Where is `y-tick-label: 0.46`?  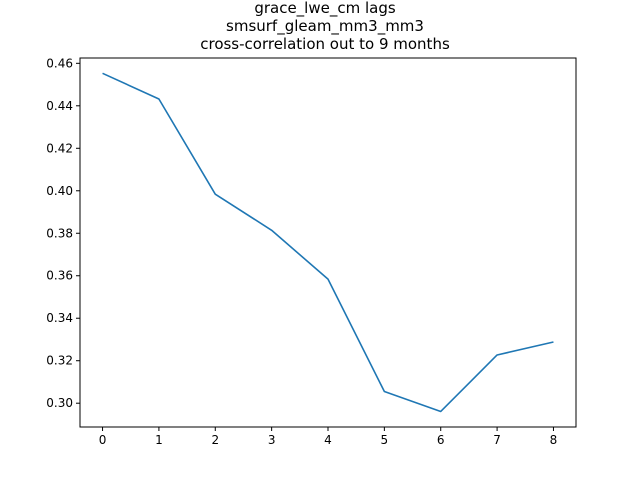 y-tick-label: 0.46 is located at coordinates (59, 63).